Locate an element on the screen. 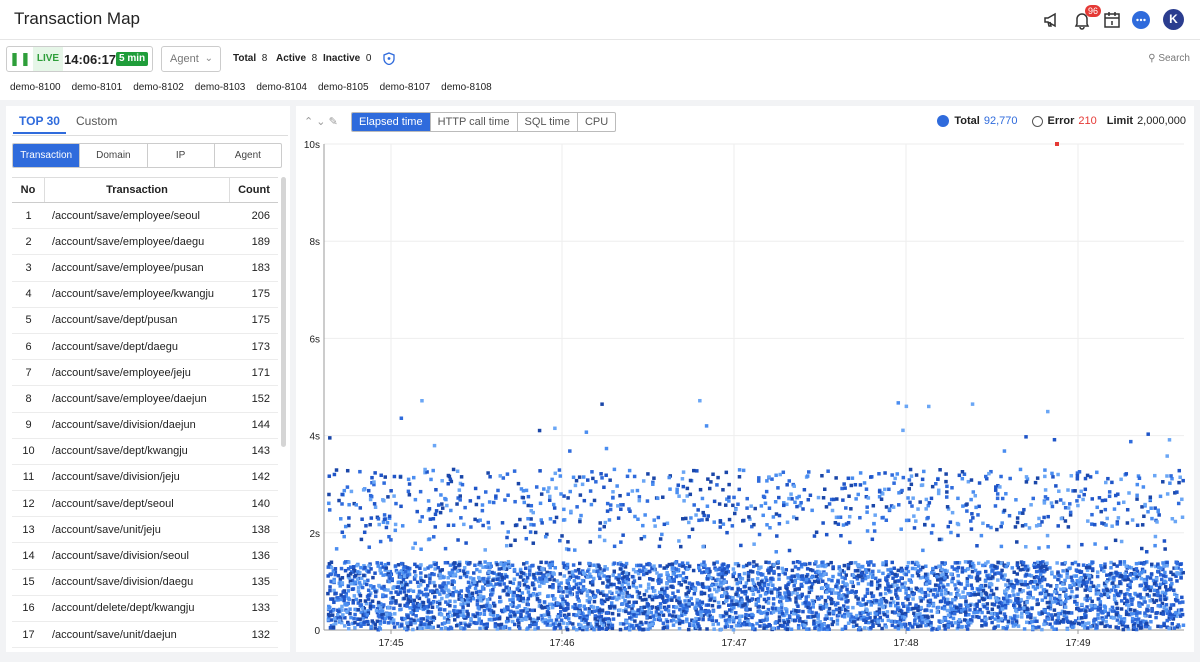  segment-transaction: Transaction is located at coordinates (46, 155).